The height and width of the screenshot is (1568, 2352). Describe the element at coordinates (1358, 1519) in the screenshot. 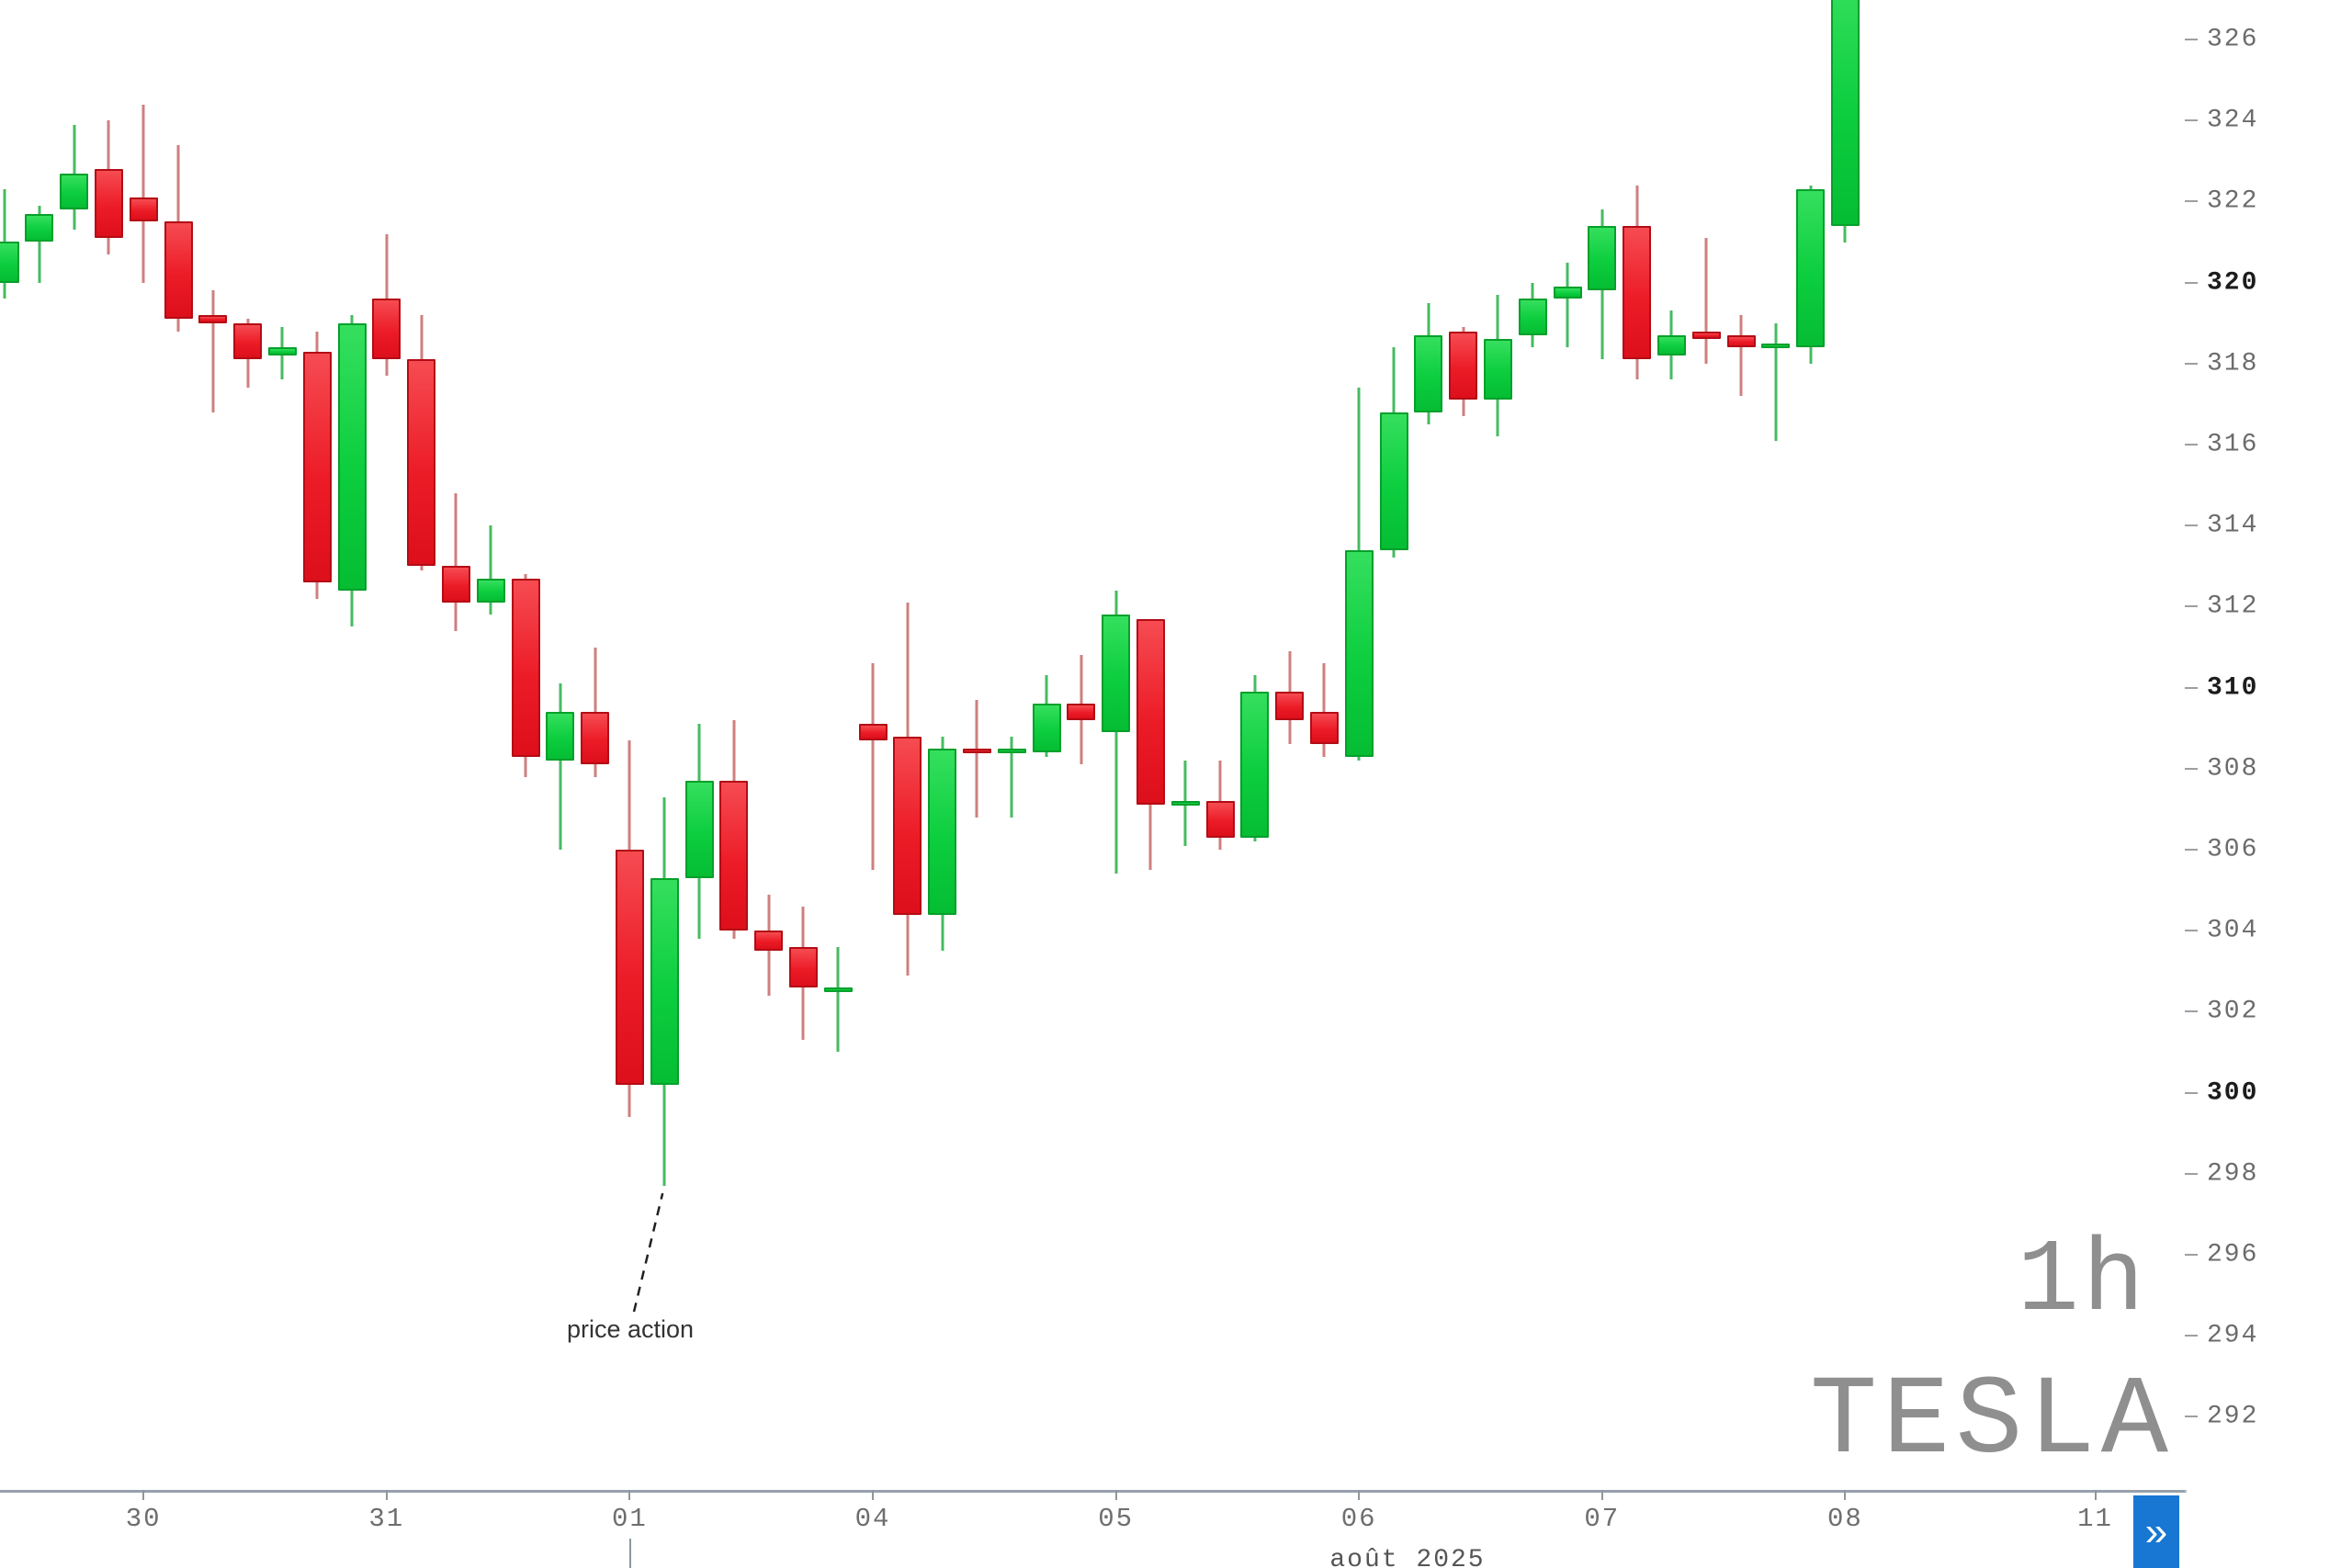

I see `date-label: 06` at that location.